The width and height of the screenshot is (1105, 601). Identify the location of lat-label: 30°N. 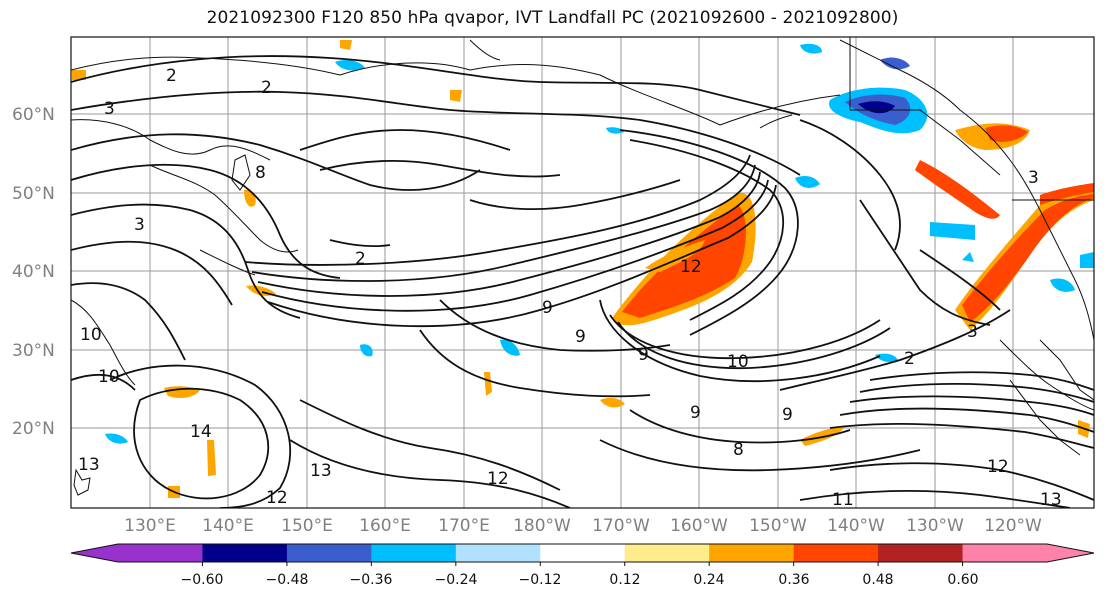
(33, 351).